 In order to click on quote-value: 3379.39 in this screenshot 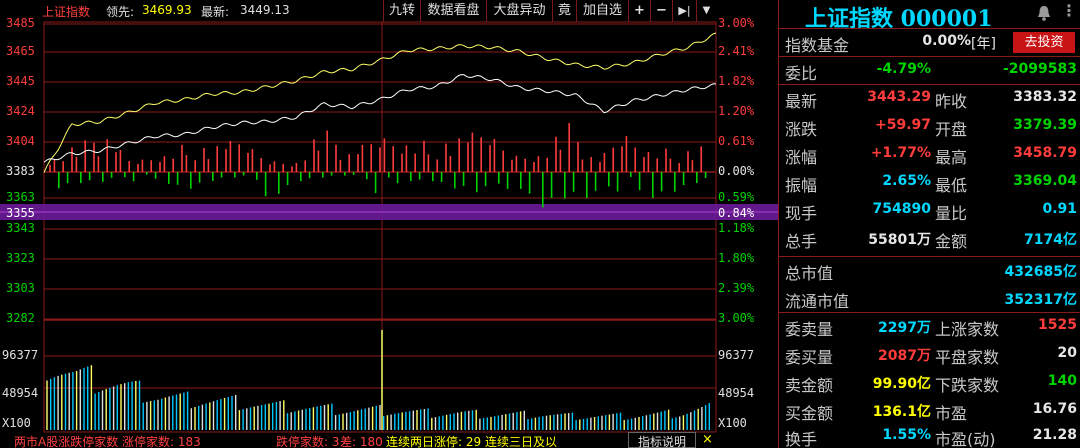, I will do `click(1045, 125)`.